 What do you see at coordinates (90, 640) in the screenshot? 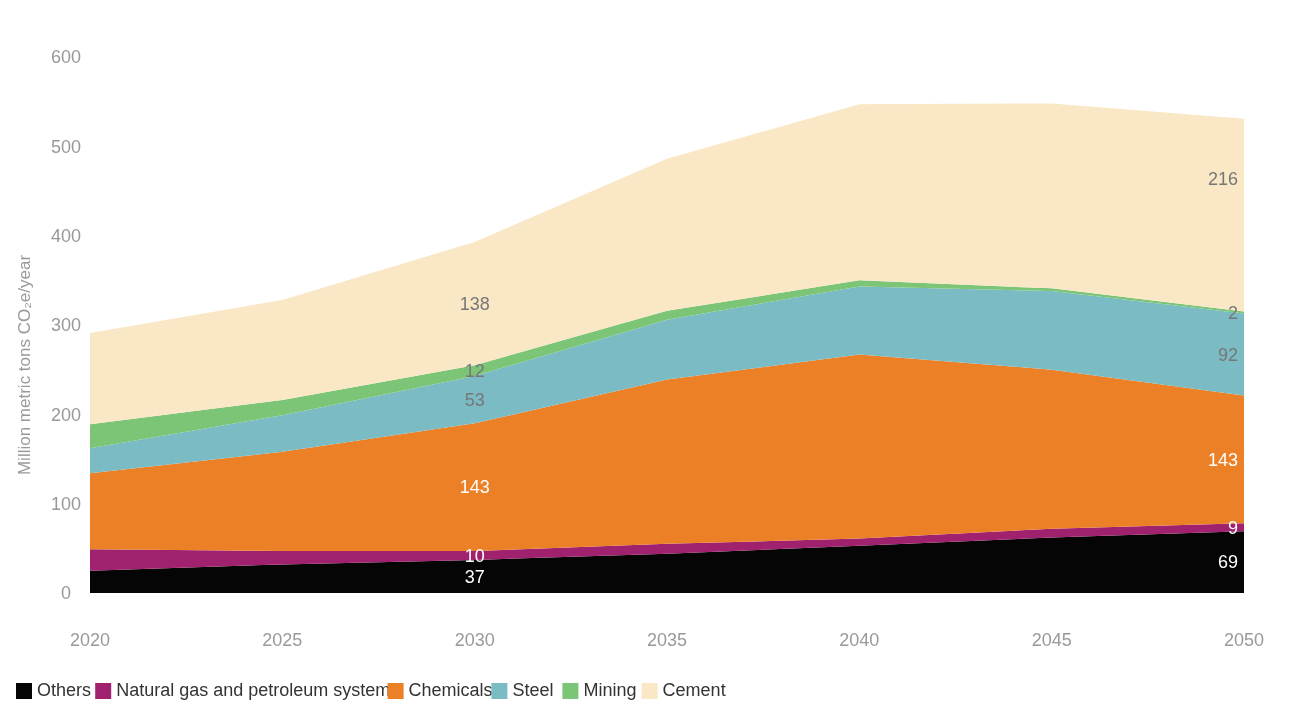
I see `x-tick-label: 2020` at bounding box center [90, 640].